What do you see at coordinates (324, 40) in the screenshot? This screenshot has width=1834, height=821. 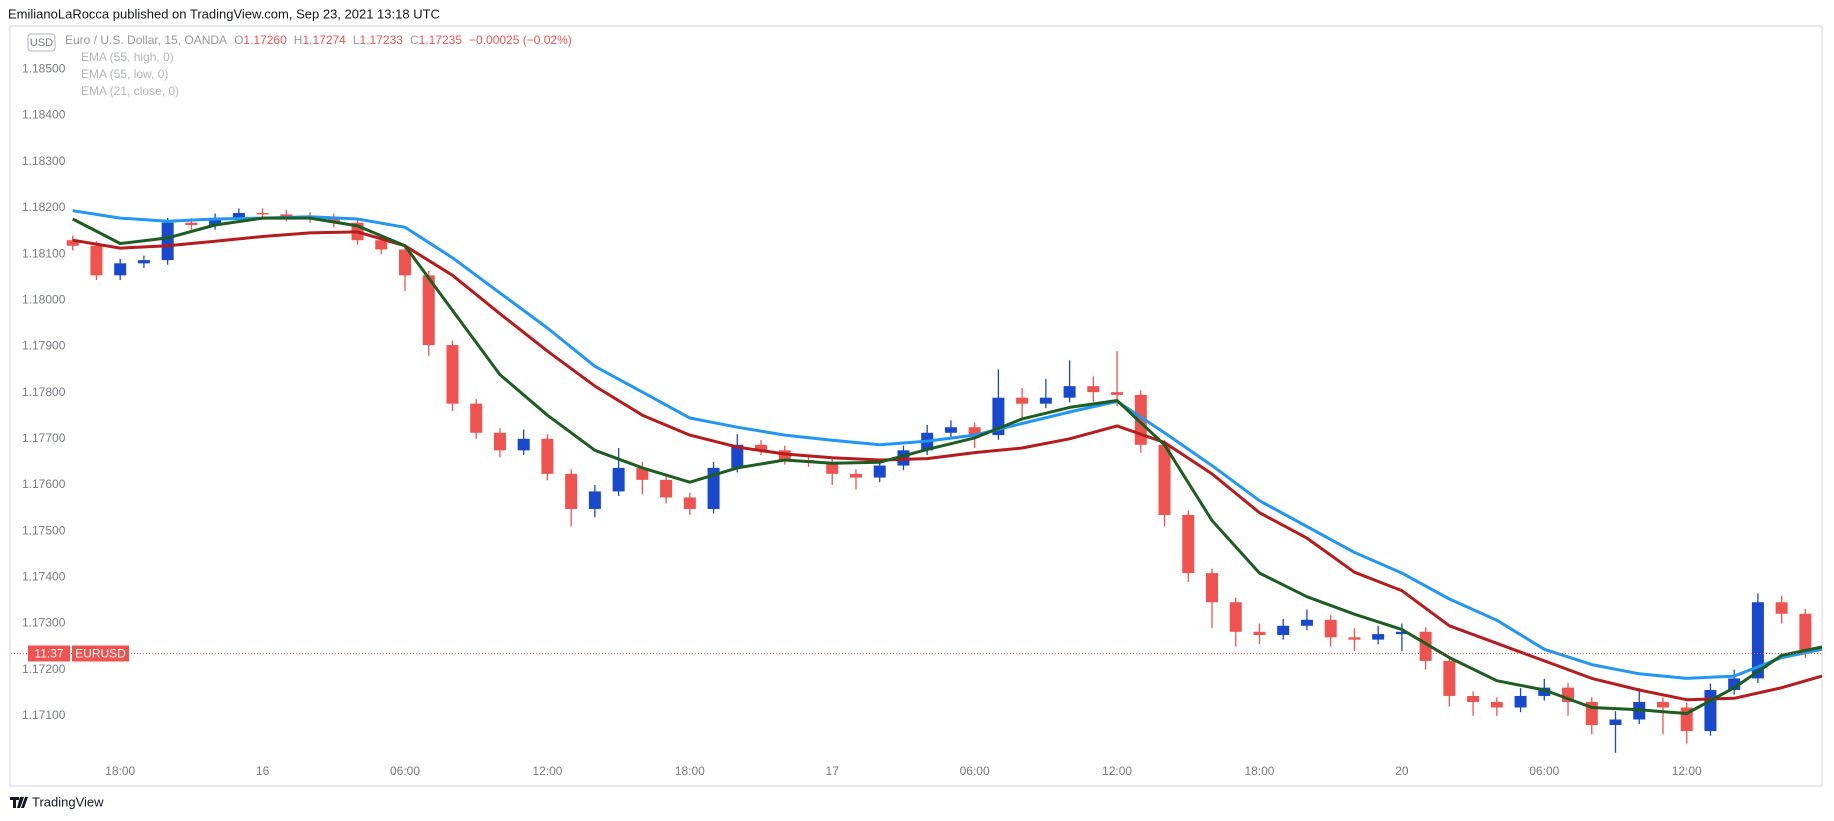 I see `ohlc-value: 1.17274` at bounding box center [324, 40].